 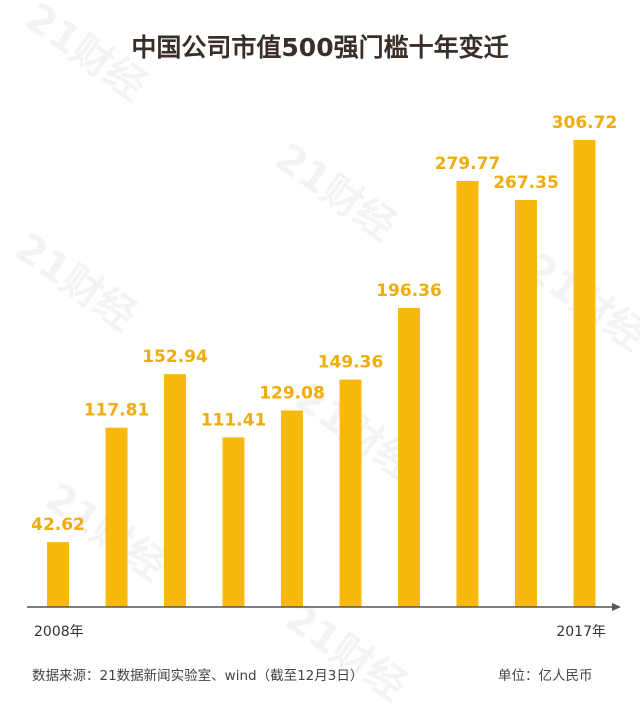 What do you see at coordinates (198, 676) in the screenshot?
I see `source-note: 数据来源：21数据新闻实验室、wind（截至12月3日）` at bounding box center [198, 676].